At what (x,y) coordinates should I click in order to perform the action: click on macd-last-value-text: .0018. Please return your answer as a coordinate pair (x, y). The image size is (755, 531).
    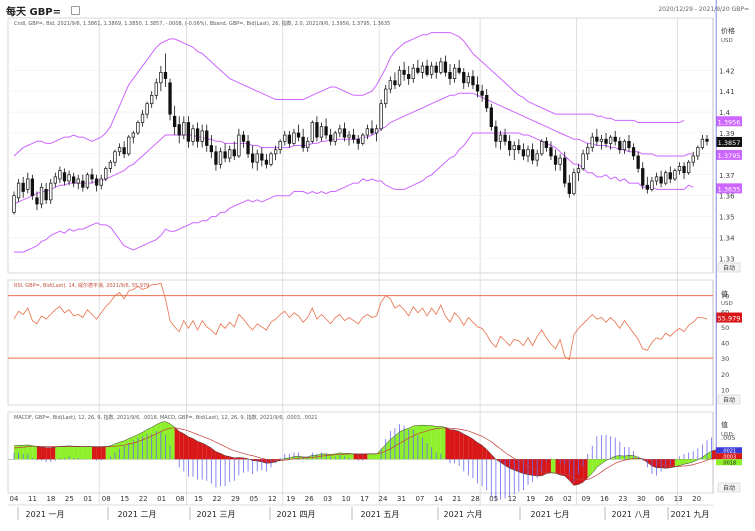
    Looking at the image, I should click on (729, 463).